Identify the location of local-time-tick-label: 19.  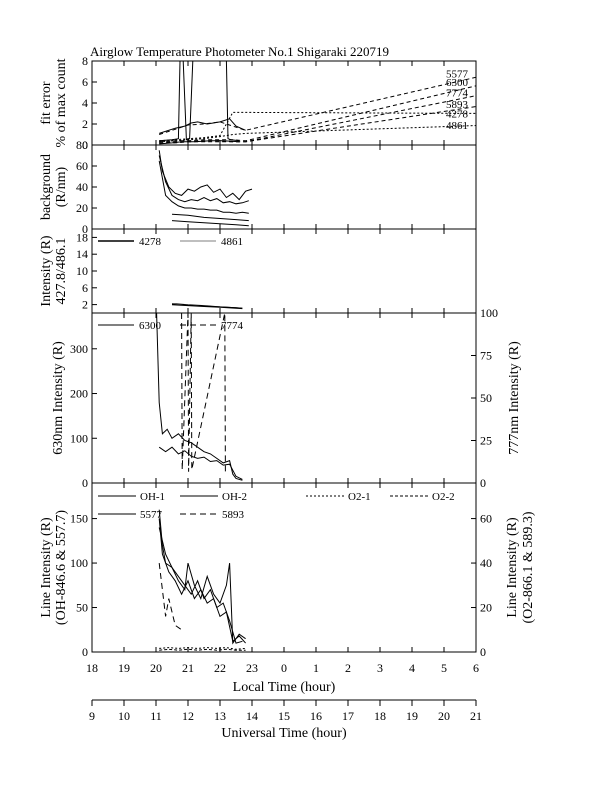
(124, 668).